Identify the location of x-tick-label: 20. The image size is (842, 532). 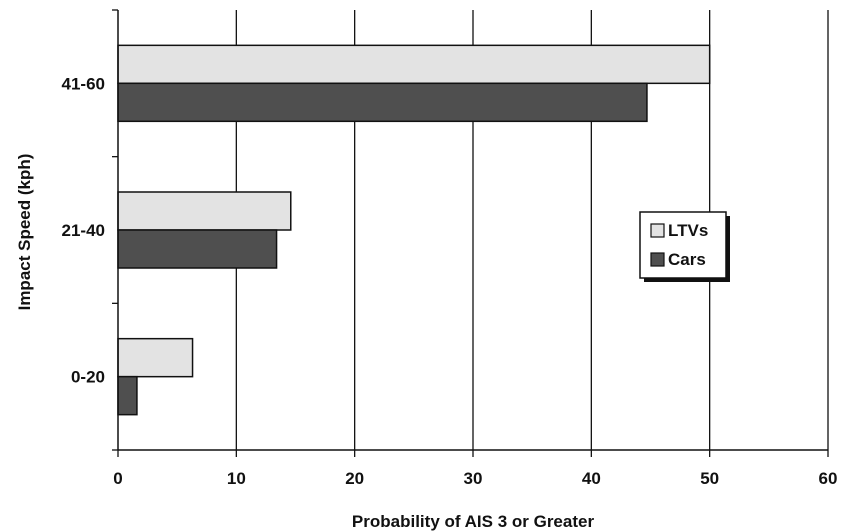
(354, 478).